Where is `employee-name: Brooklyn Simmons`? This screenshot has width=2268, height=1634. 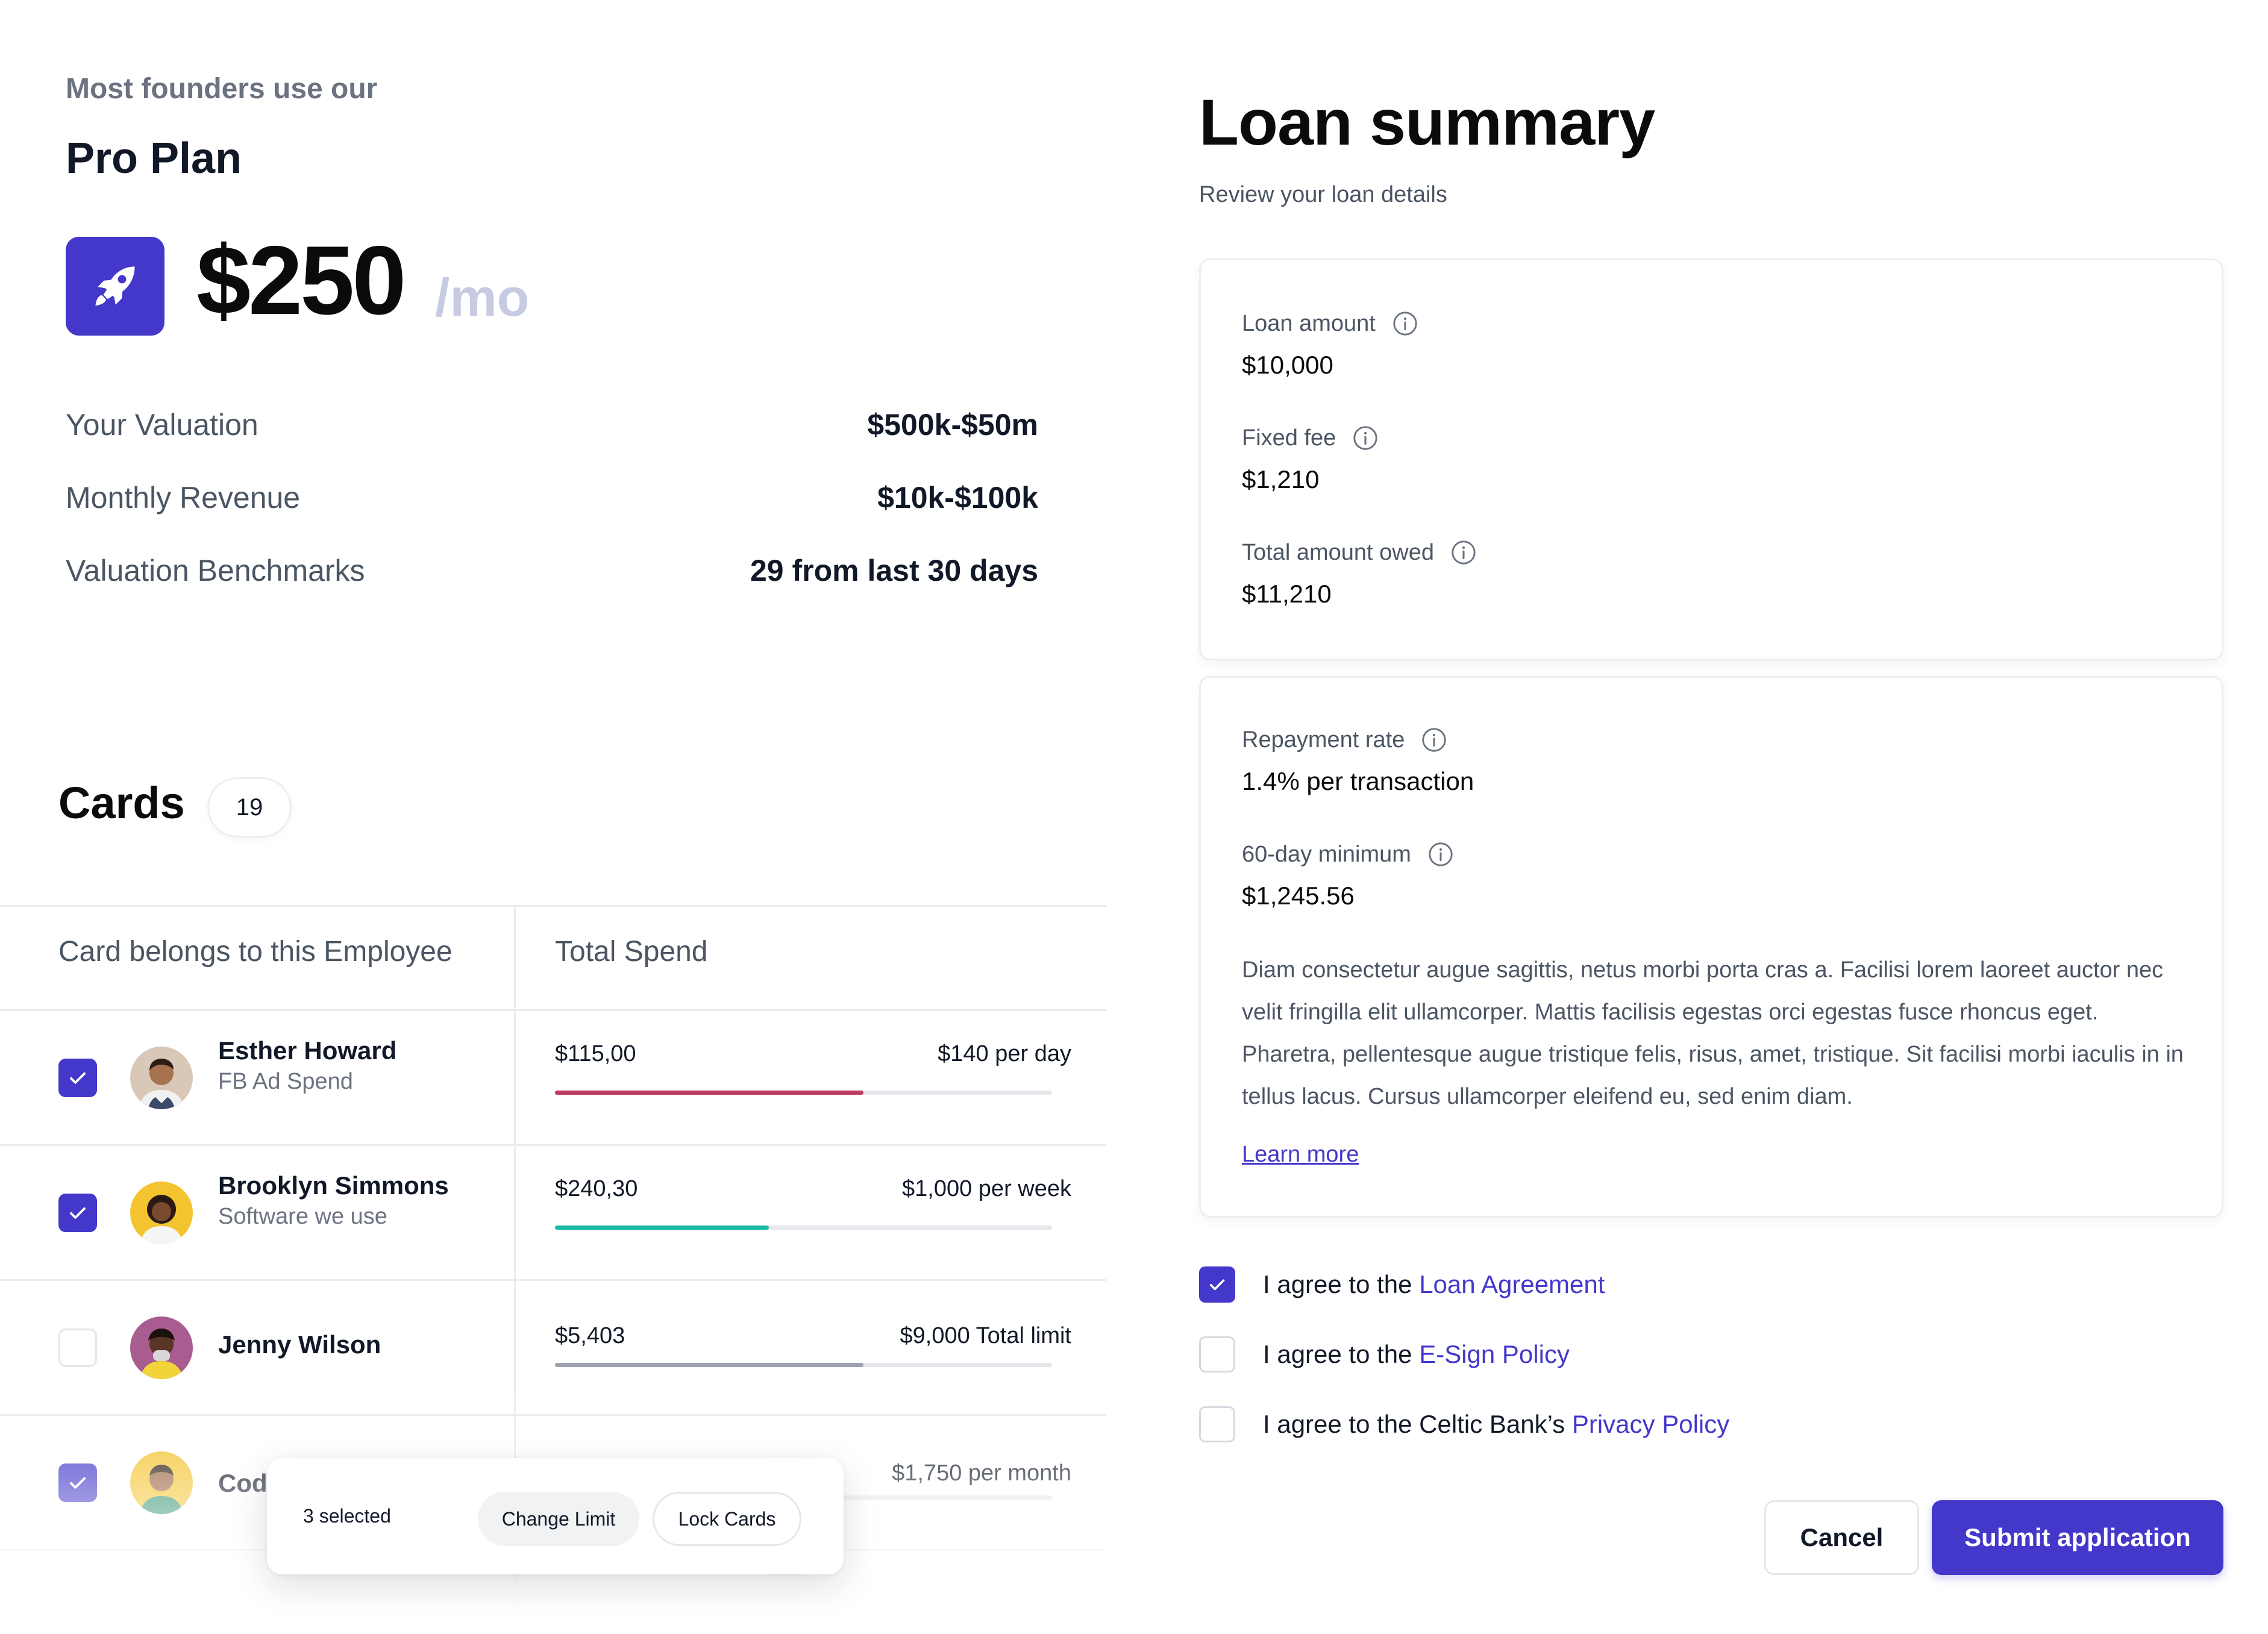
employee-name: Brooklyn Simmons is located at coordinates (333, 1185).